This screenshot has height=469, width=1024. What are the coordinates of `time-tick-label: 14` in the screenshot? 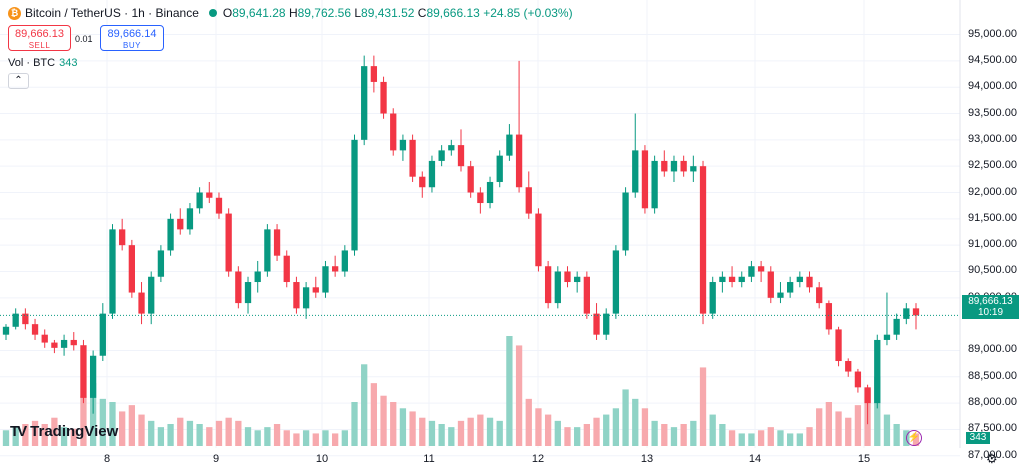 It's located at (755, 459).